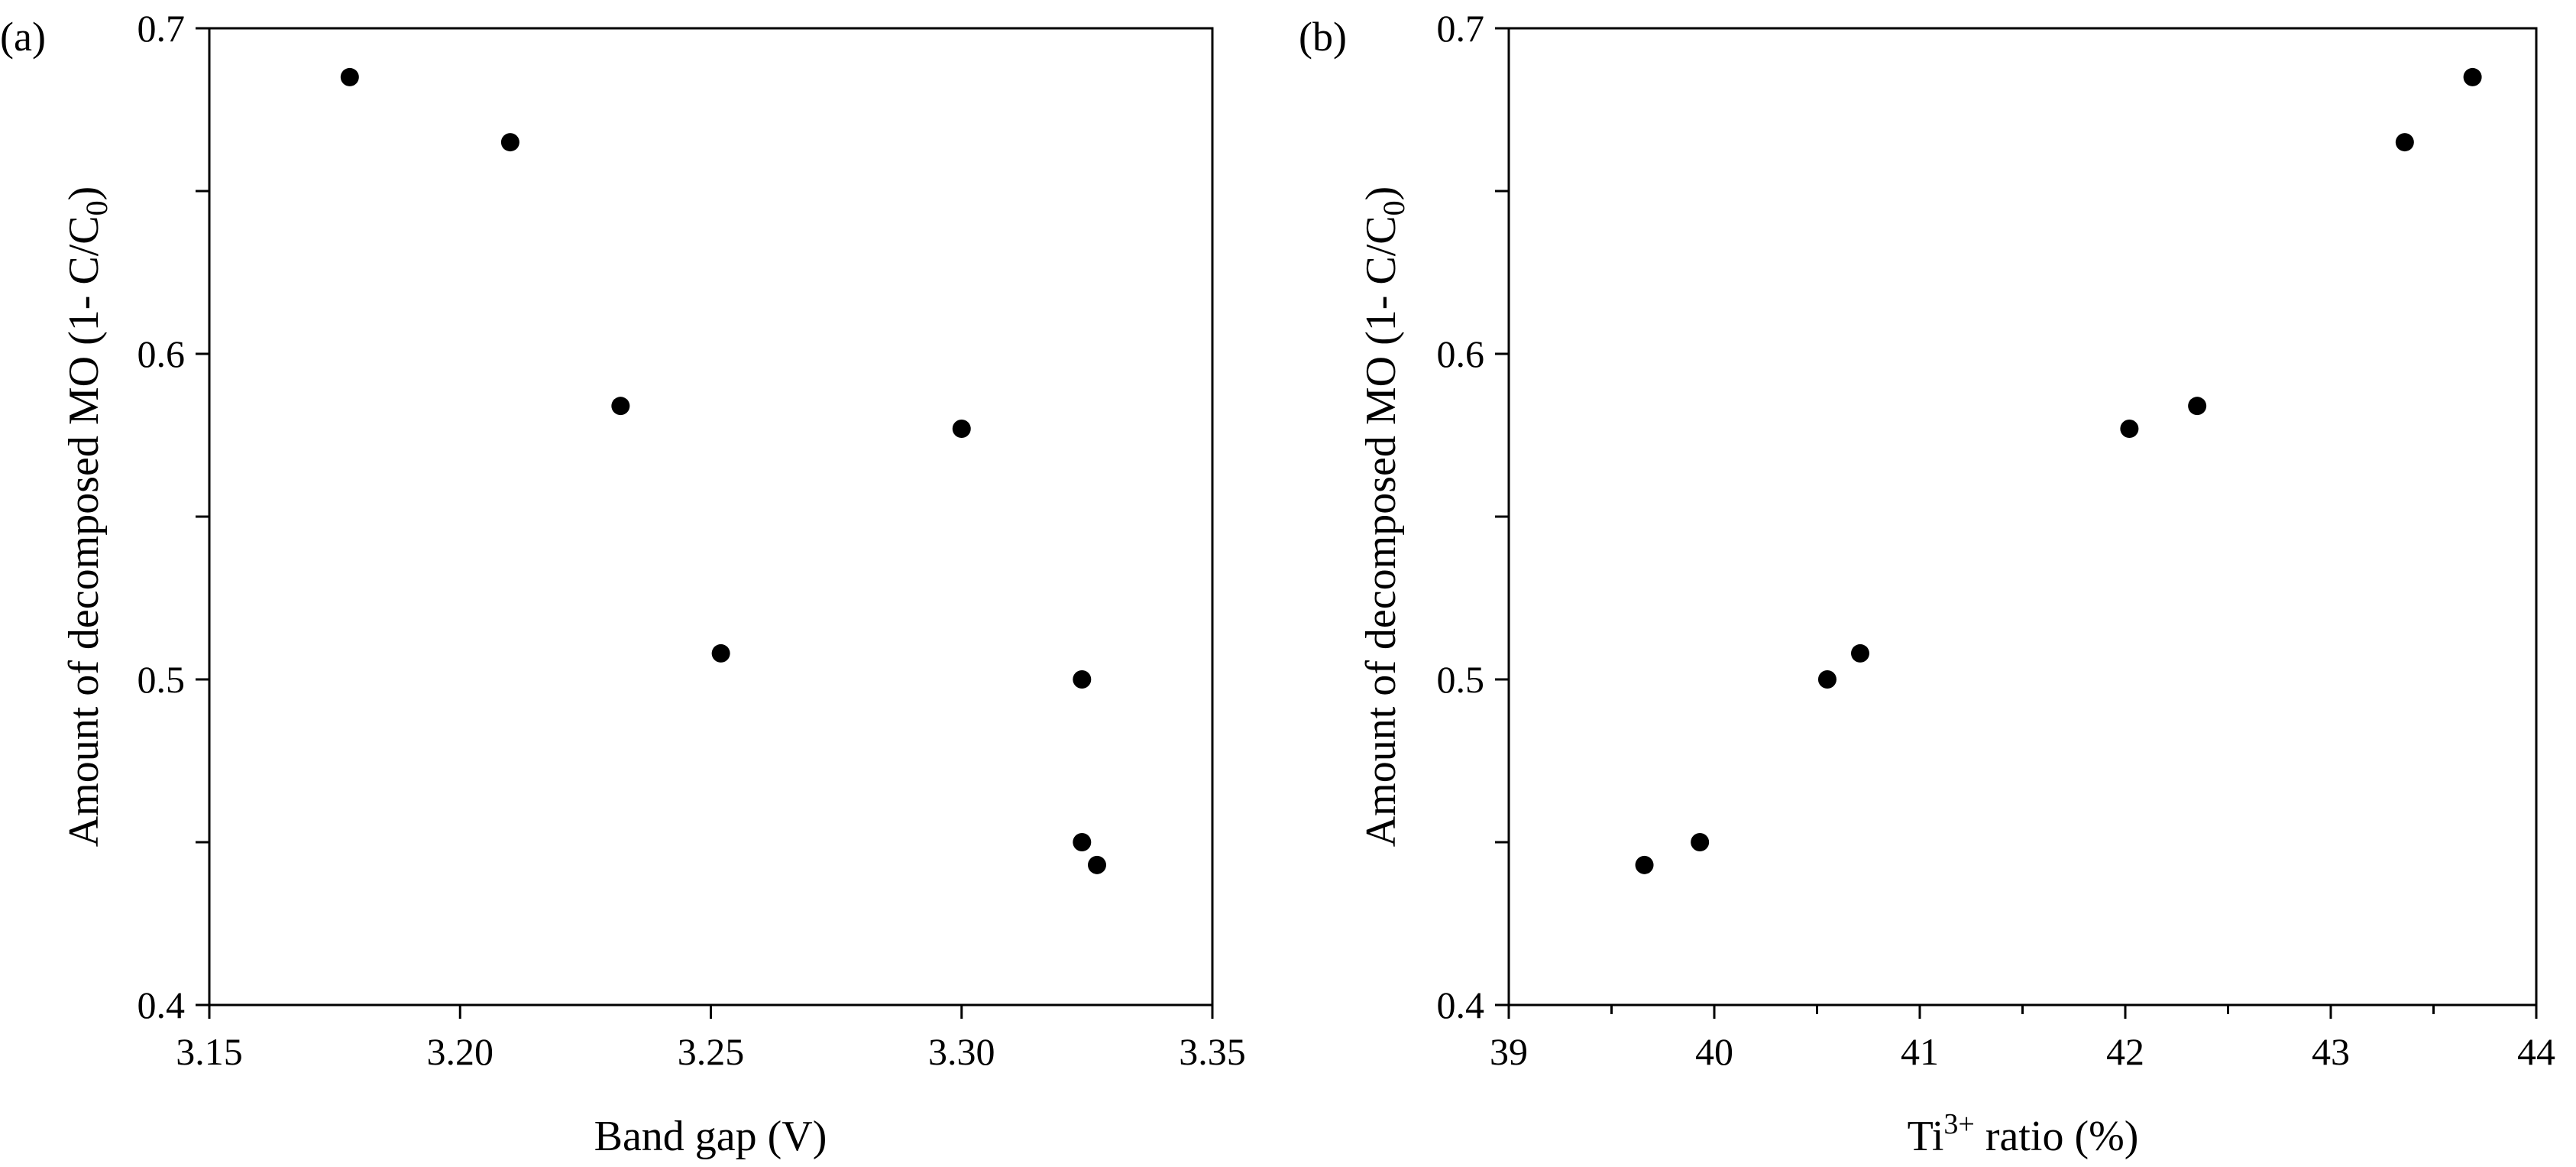  I want to click on x-tick-label-b-3: 42, so click(2125, 1051).